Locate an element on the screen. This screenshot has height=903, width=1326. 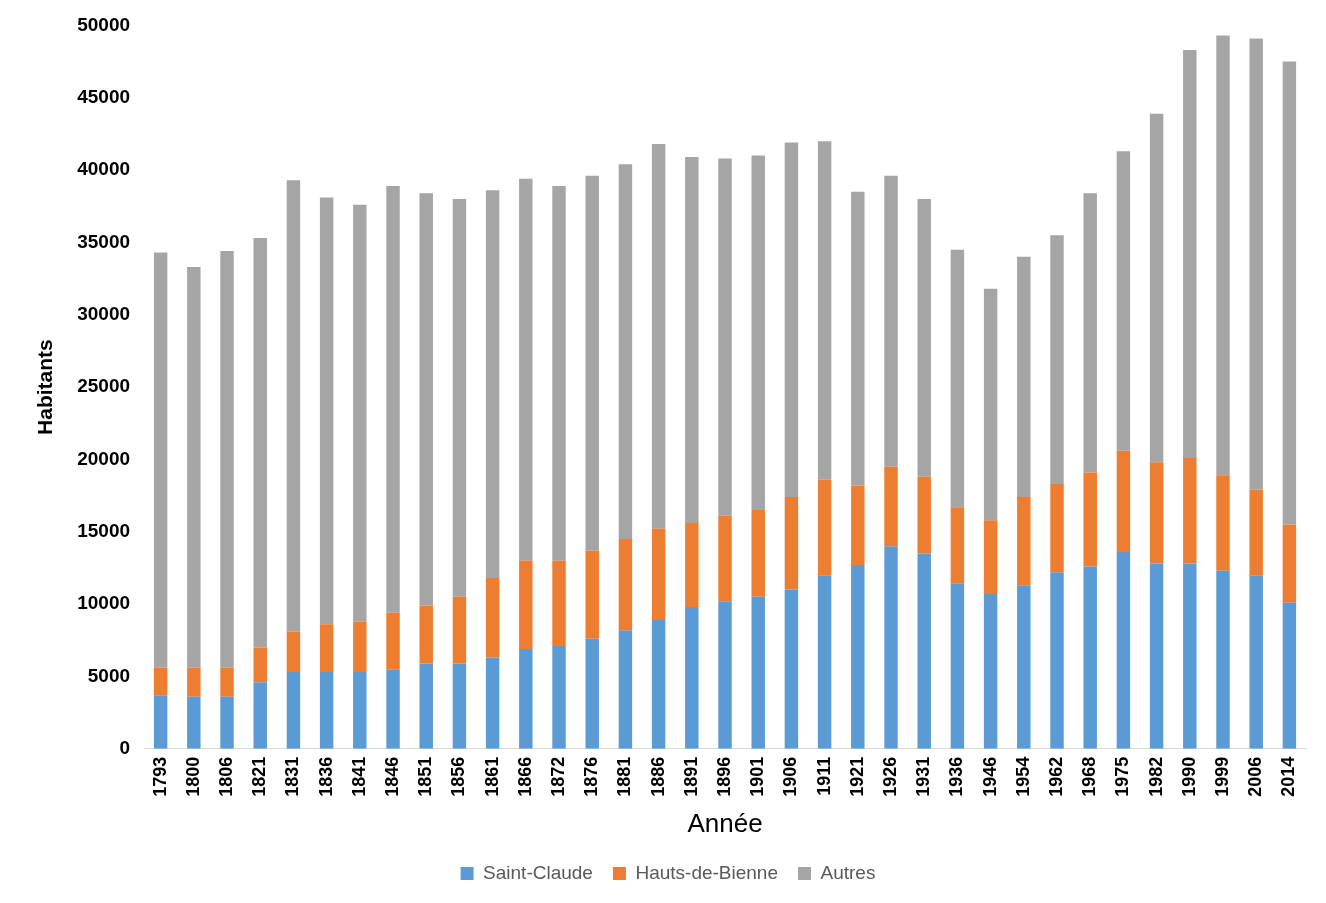
y-tick-label: 35000 is located at coordinates (104, 241).